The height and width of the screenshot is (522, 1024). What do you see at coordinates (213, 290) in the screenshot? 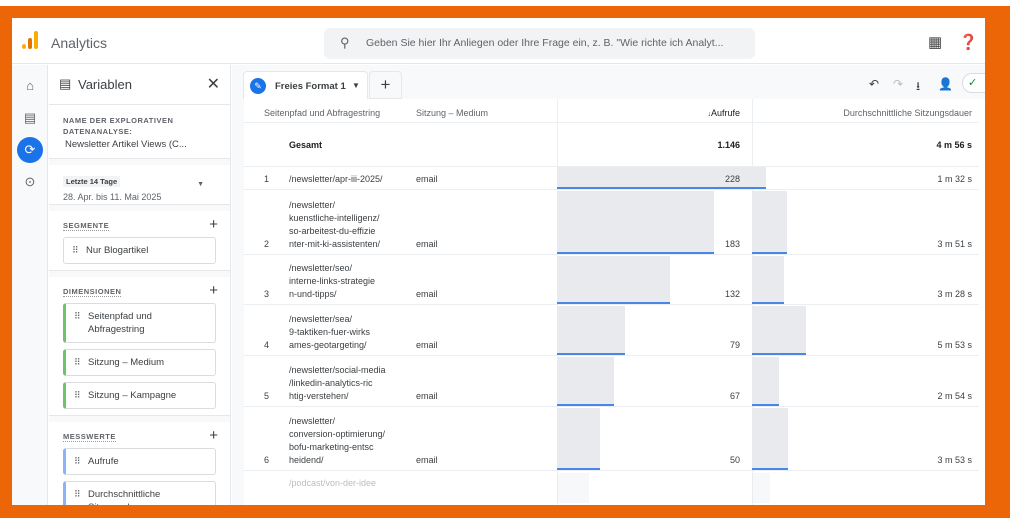
I see `add-dimension-button: +` at bounding box center [213, 290].